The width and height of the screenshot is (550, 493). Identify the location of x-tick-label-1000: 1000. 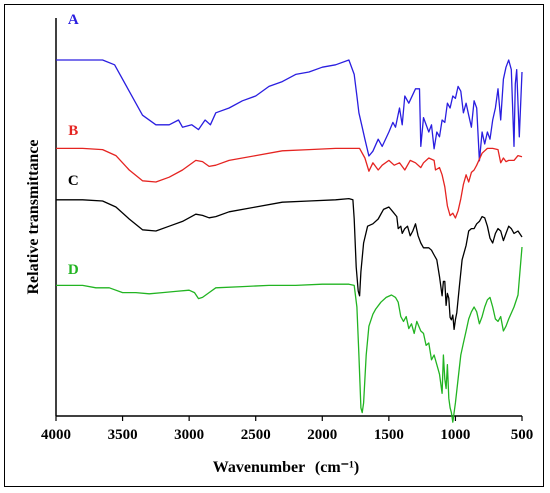
(455, 435).